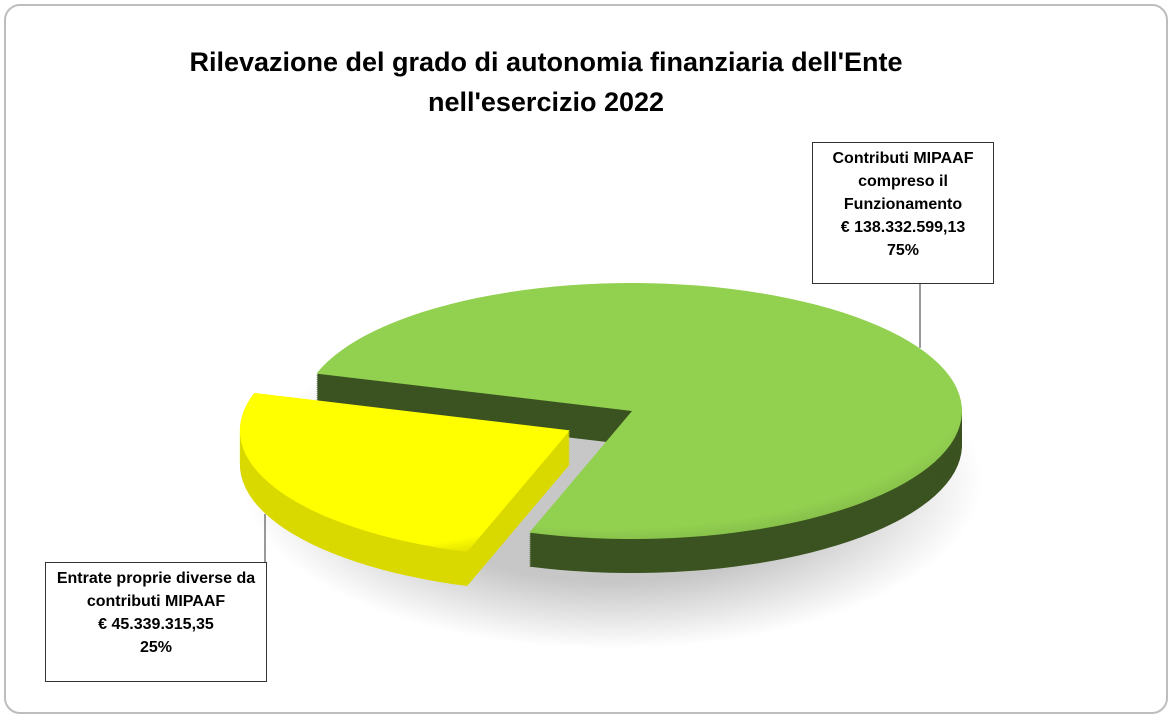 The height and width of the screenshot is (720, 1176). Describe the element at coordinates (156, 647) in the screenshot. I see `label-percent-labels: 25%` at that location.